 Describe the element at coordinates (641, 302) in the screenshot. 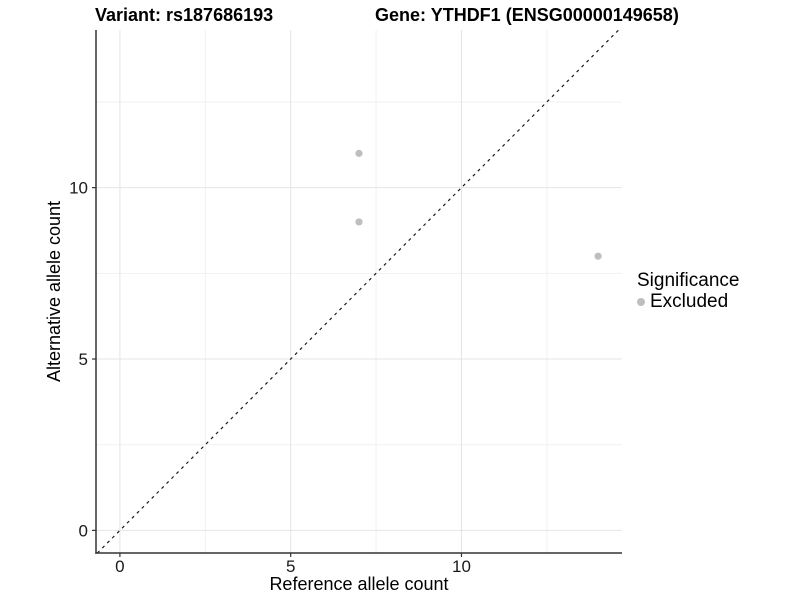

I see `legend-point-icon` at that location.